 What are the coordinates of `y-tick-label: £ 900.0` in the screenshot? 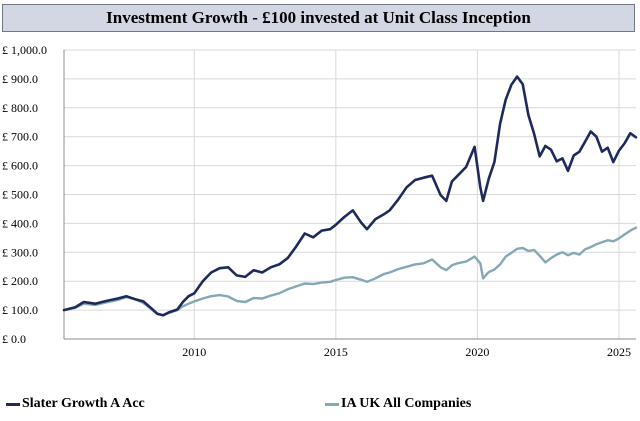 It's located at (20, 79).